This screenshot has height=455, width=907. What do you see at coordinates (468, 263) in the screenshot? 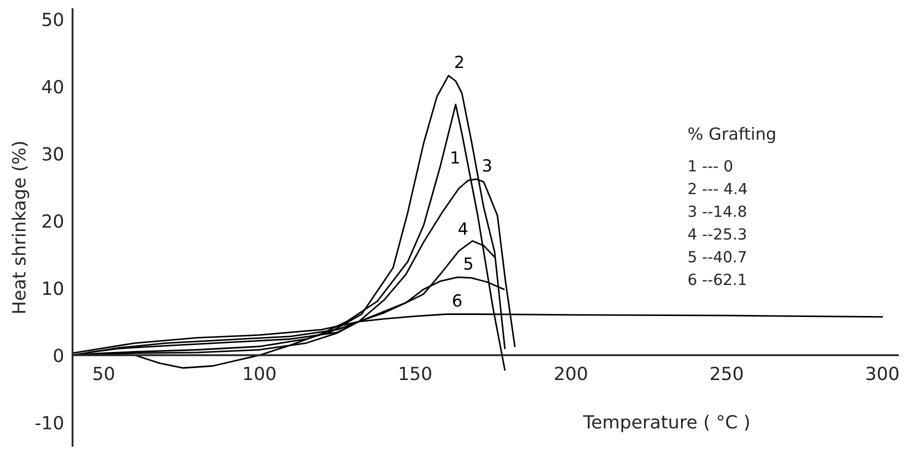
I see `series-label: 5` at bounding box center [468, 263].